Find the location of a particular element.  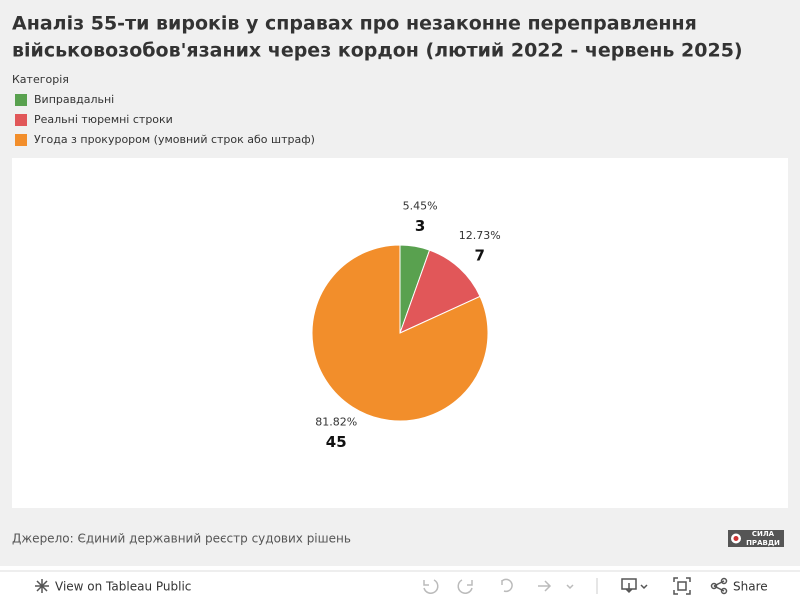

tableau-icon is located at coordinates (42, 586).